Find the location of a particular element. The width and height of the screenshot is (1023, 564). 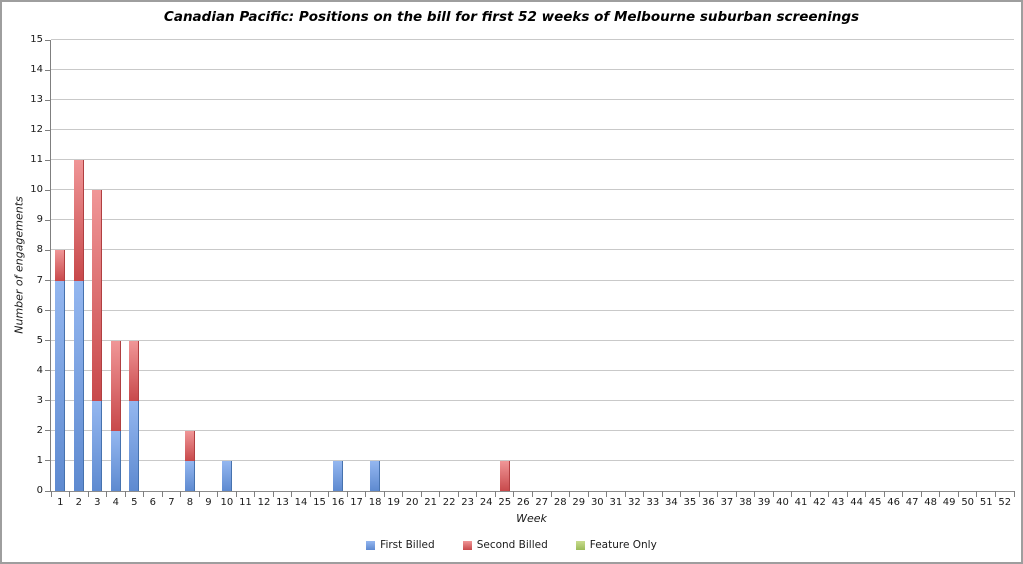

legend-item-second-billed: Second Billed is located at coordinates (505, 545).